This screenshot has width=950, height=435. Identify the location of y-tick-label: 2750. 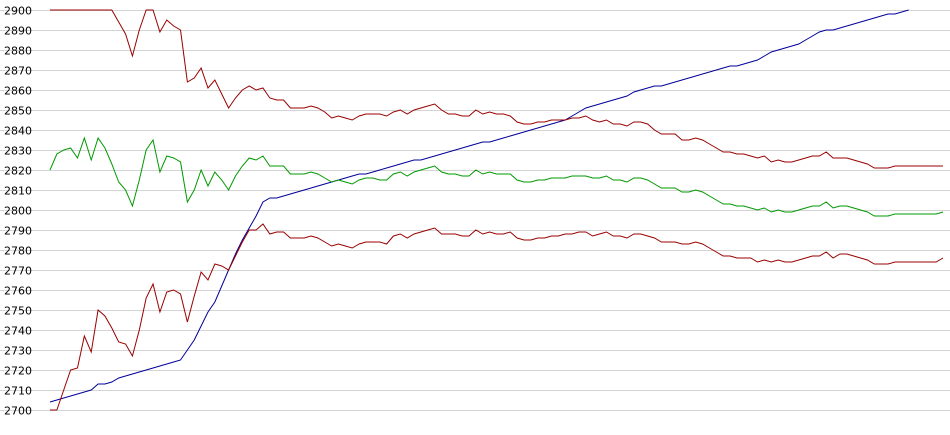
(18, 311).